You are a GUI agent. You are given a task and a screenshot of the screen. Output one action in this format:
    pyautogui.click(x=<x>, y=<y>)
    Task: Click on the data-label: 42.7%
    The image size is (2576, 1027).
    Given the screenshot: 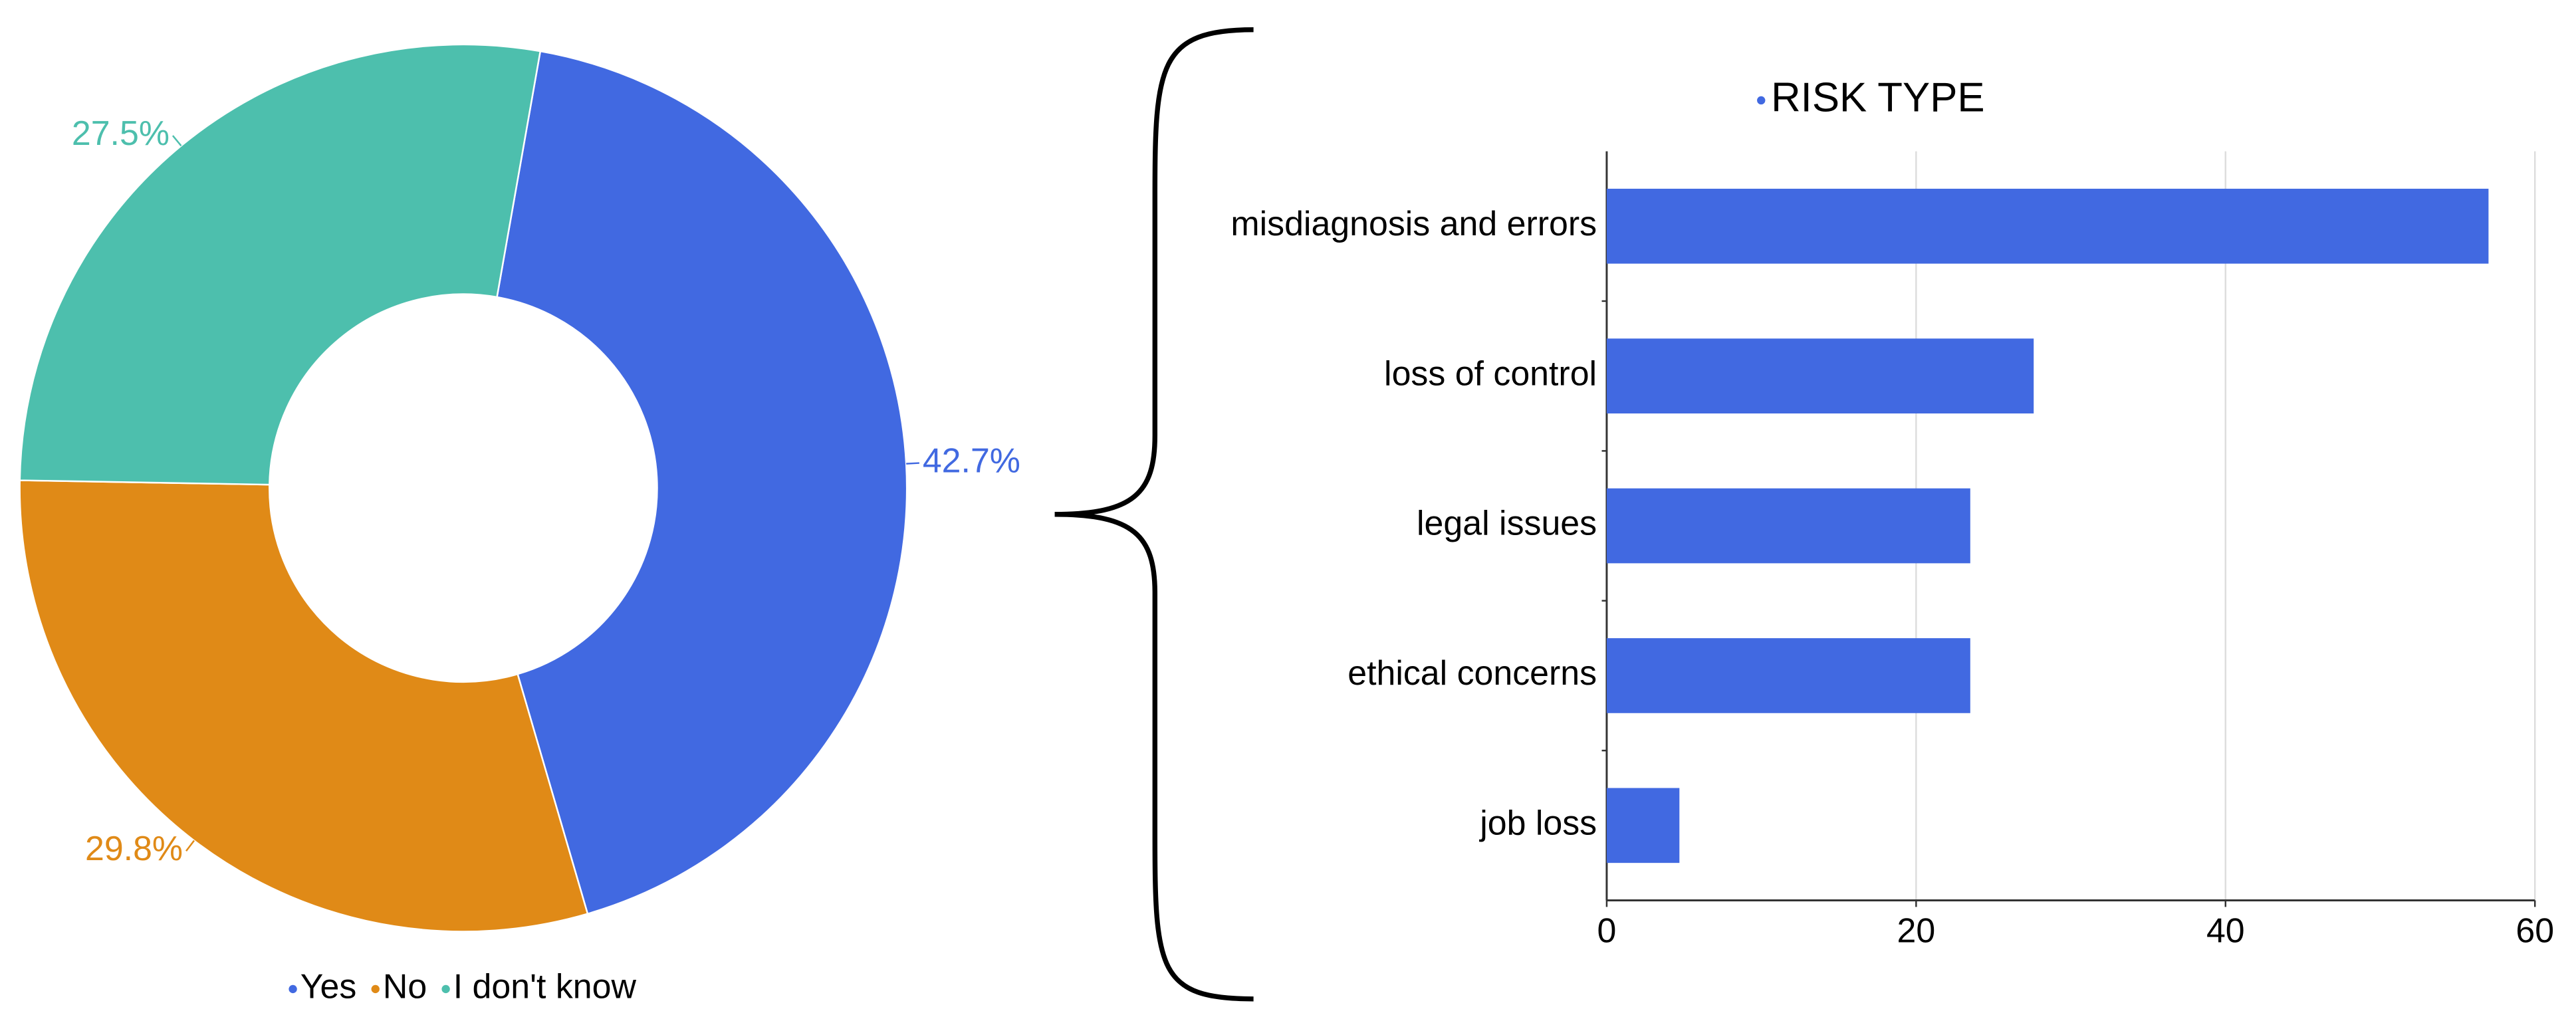 What is the action you would take?
    pyautogui.click(x=971, y=460)
    